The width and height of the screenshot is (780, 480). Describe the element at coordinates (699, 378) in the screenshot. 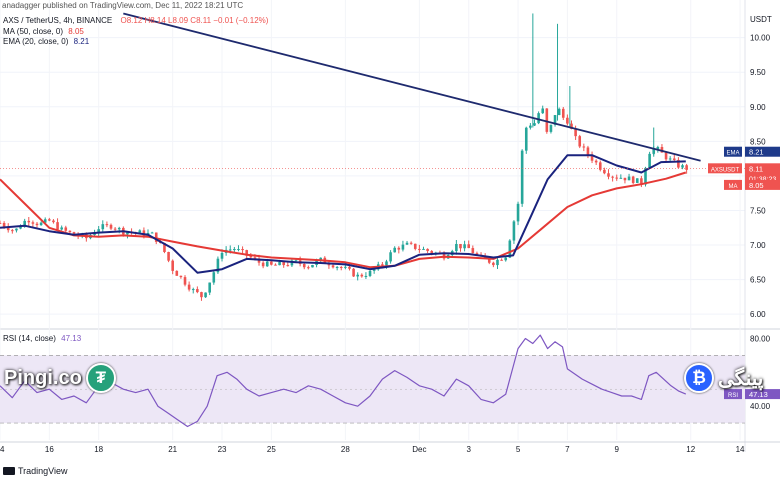

I see `bitcoin-icon: ₿` at that location.